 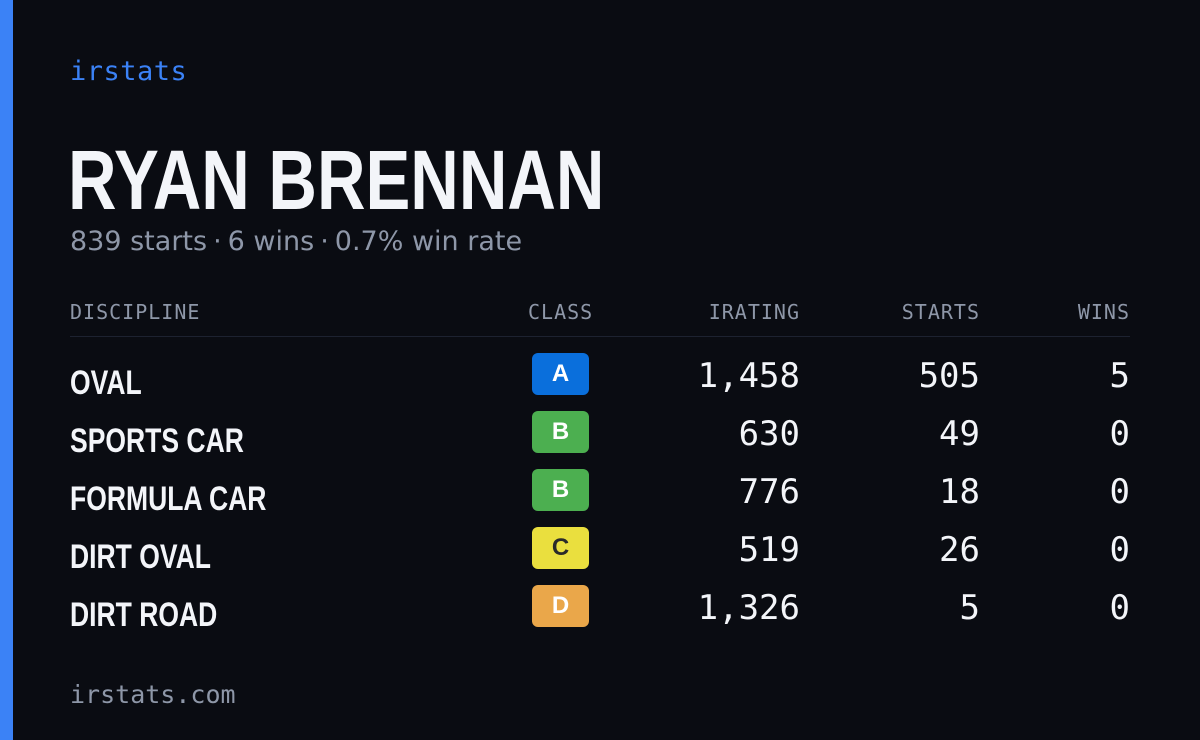 What do you see at coordinates (6, 370) in the screenshot?
I see `accent-bar` at bounding box center [6, 370].